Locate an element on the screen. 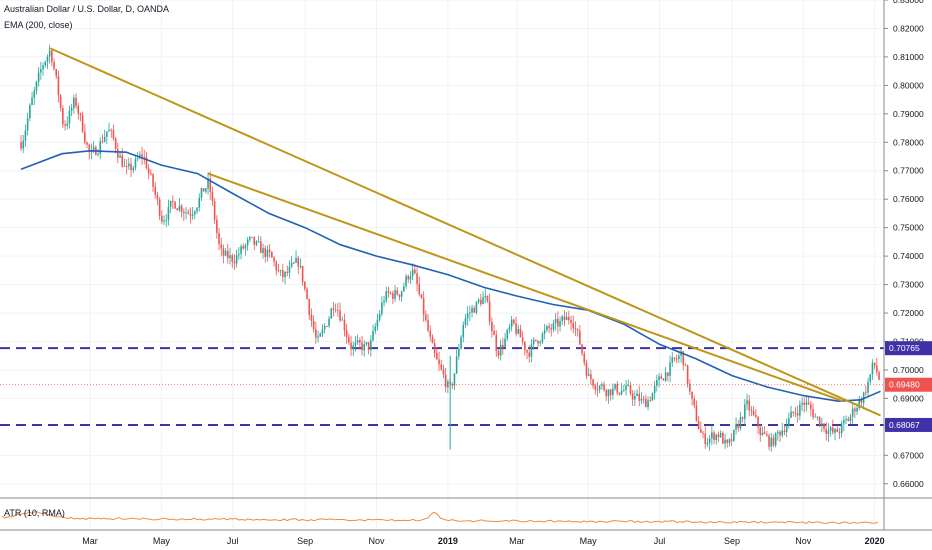 The width and height of the screenshot is (932, 550). y-tick-label: 0.80000 is located at coordinates (908, 85).